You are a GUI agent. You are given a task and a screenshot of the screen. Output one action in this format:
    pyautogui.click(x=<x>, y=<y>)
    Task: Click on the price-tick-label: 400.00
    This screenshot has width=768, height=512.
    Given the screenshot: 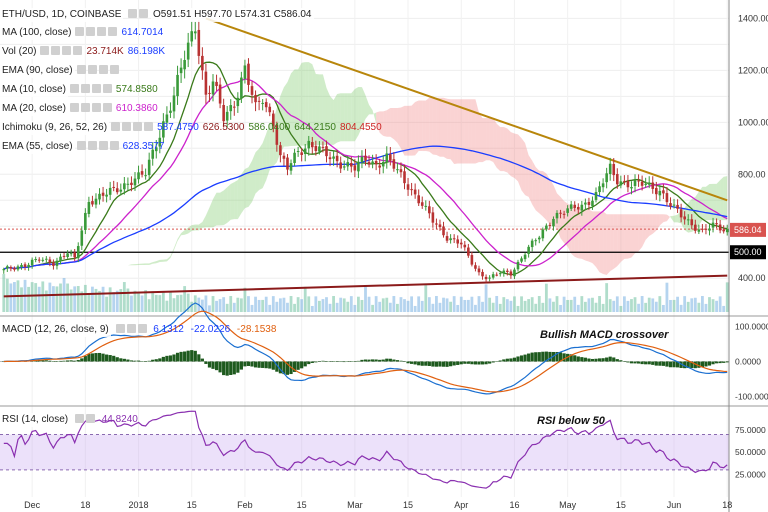 What is the action you would take?
    pyautogui.click(x=752, y=278)
    